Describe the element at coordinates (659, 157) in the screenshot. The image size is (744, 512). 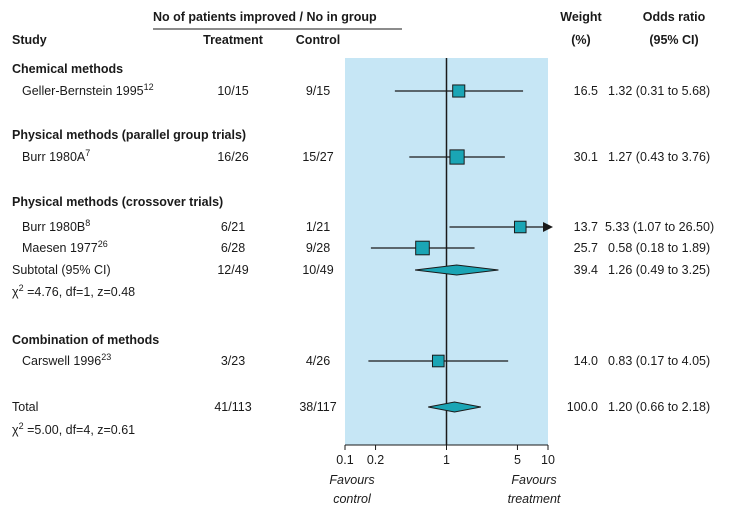
I see `odds-ratio-value: 1.27 (0.43 to 3.76)` at that location.